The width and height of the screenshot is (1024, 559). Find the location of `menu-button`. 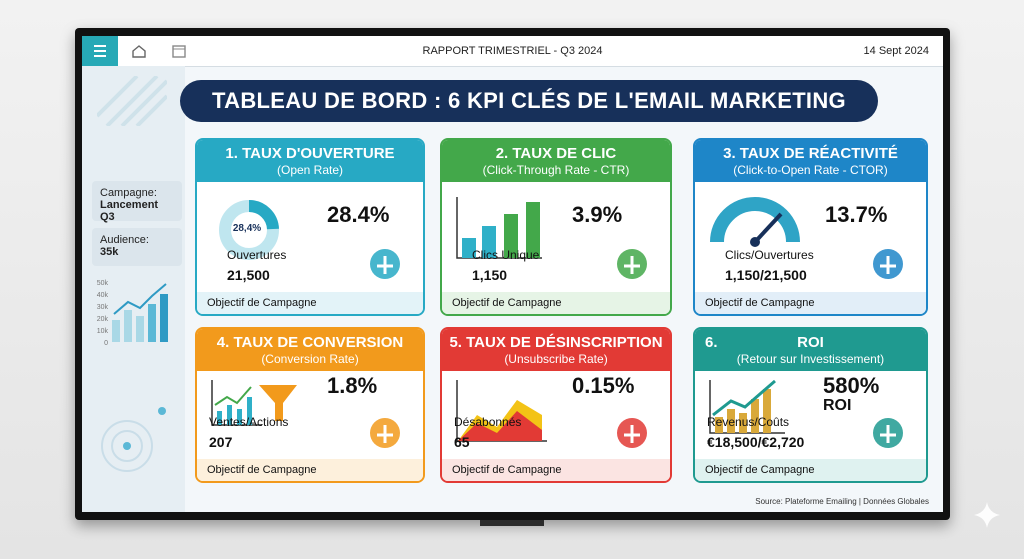

menu-button is located at coordinates (100, 51).